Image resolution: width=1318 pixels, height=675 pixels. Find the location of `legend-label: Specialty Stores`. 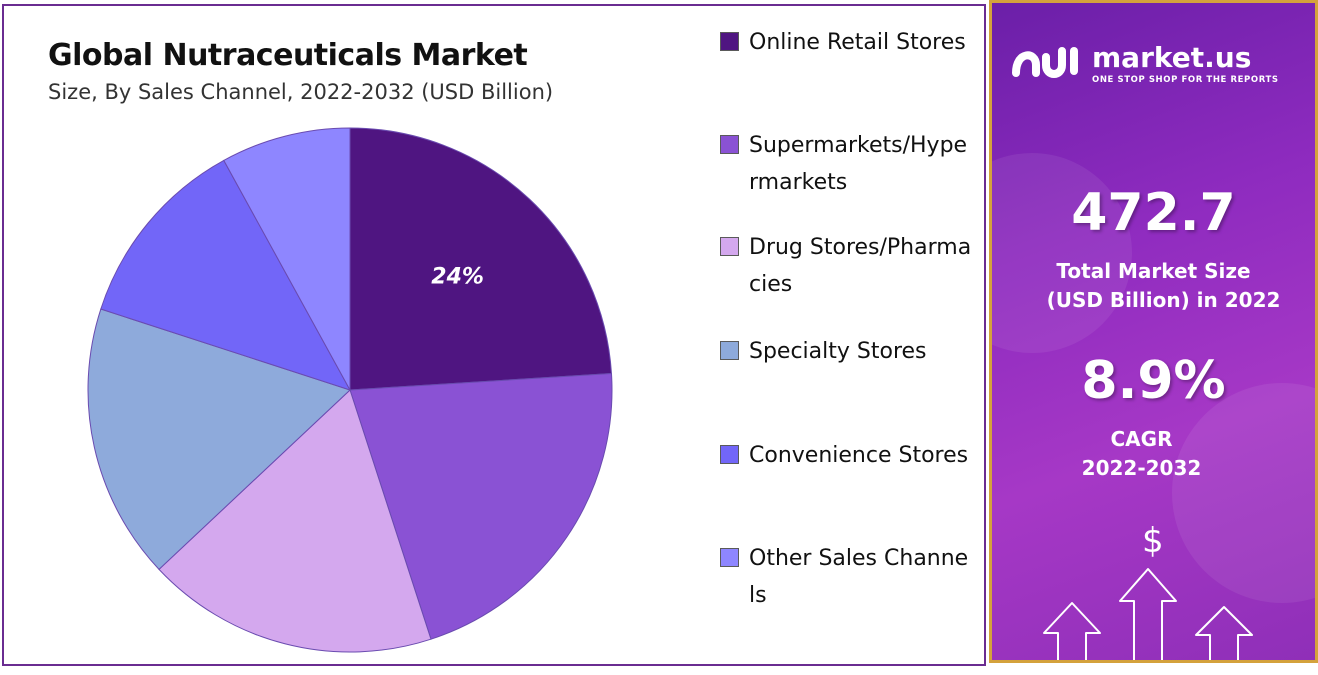

legend-label: Specialty Stores is located at coordinates (838, 351).